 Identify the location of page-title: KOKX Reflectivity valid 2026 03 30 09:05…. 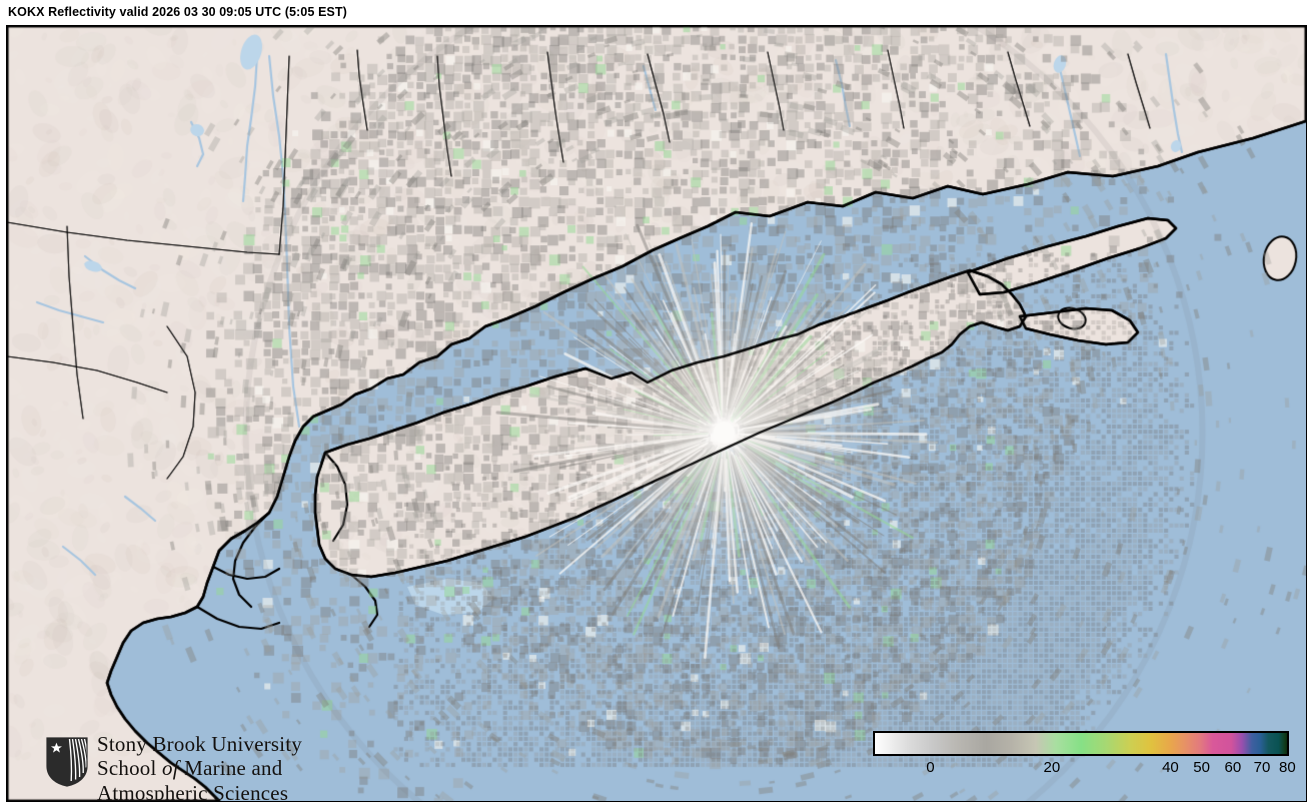
(177, 12).